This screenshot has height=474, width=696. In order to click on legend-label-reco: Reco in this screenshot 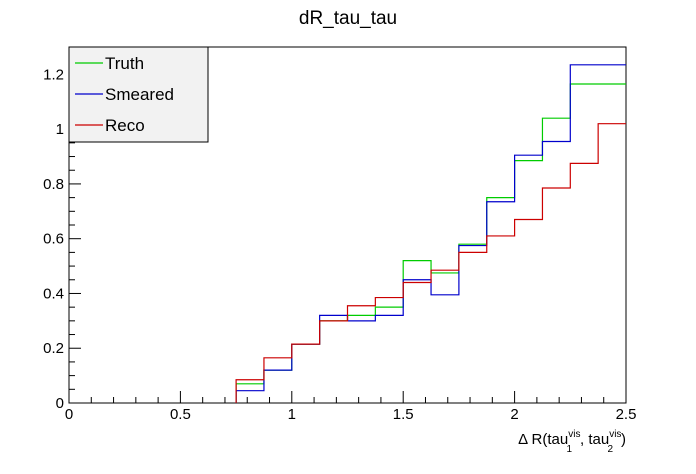, I will do `click(125, 125)`.